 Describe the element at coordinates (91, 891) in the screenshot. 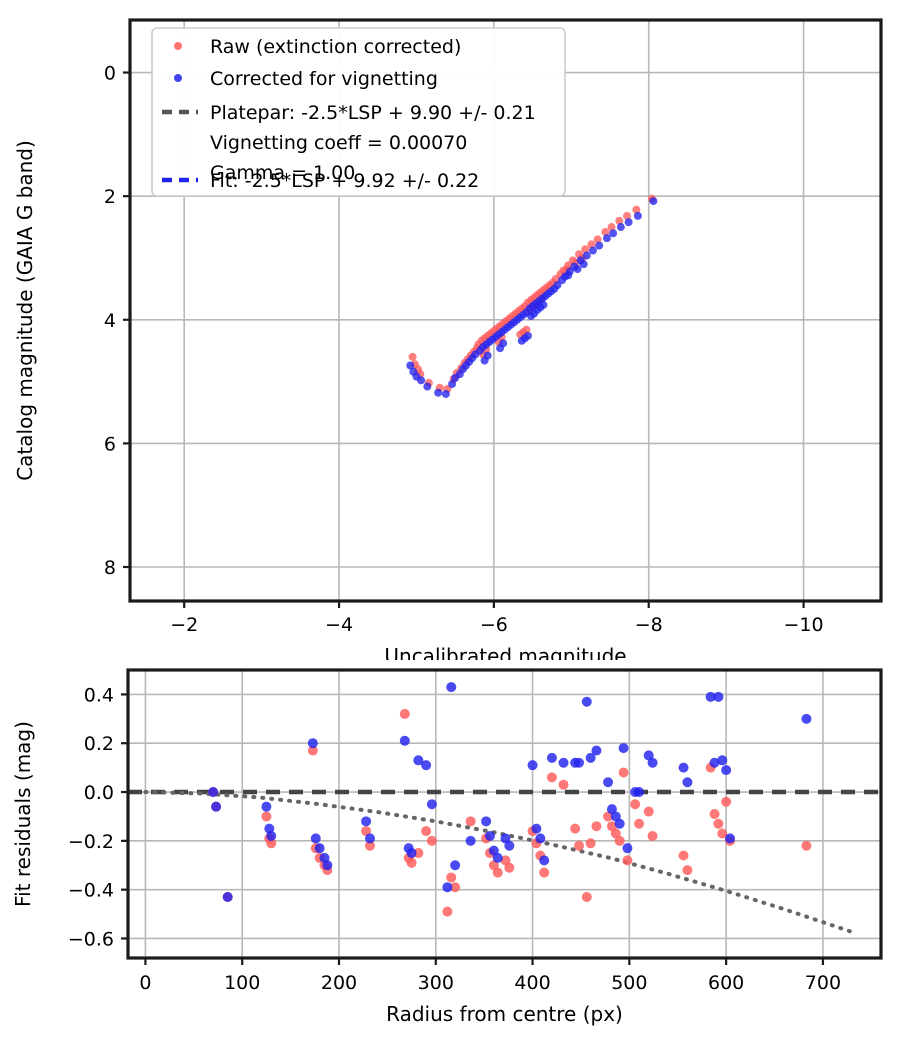

I see `y-tick-label: −0.4` at that location.